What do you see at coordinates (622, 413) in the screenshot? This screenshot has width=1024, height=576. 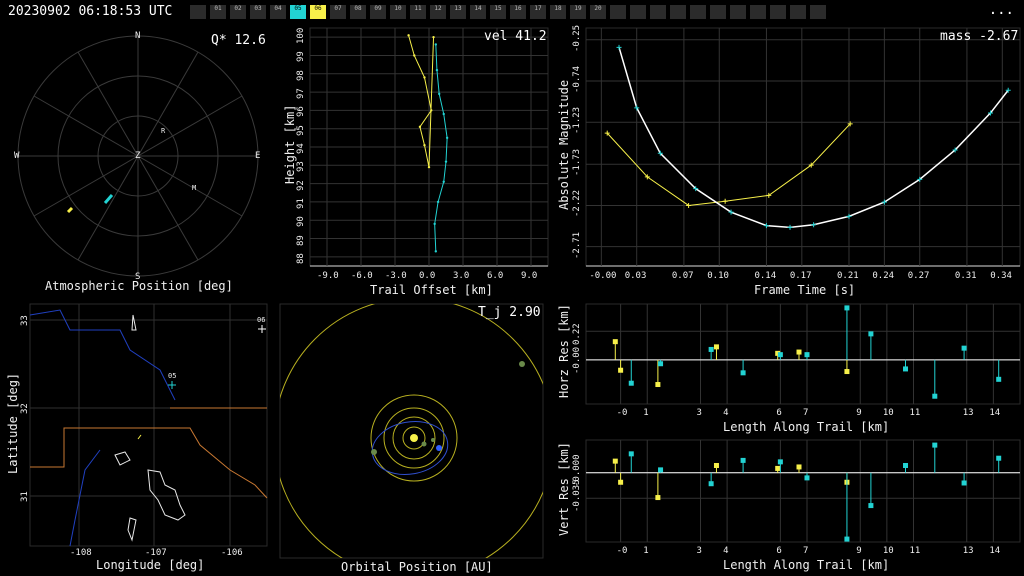 I see `horz-xtick: -0` at bounding box center [622, 413].